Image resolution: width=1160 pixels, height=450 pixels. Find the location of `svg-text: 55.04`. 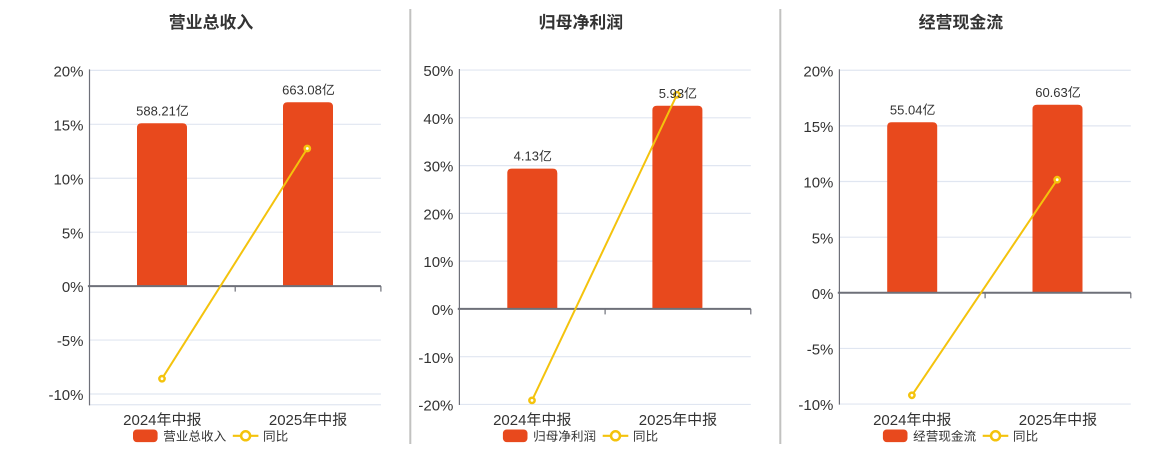

svg-text: 55.04 is located at coordinates (906, 109).